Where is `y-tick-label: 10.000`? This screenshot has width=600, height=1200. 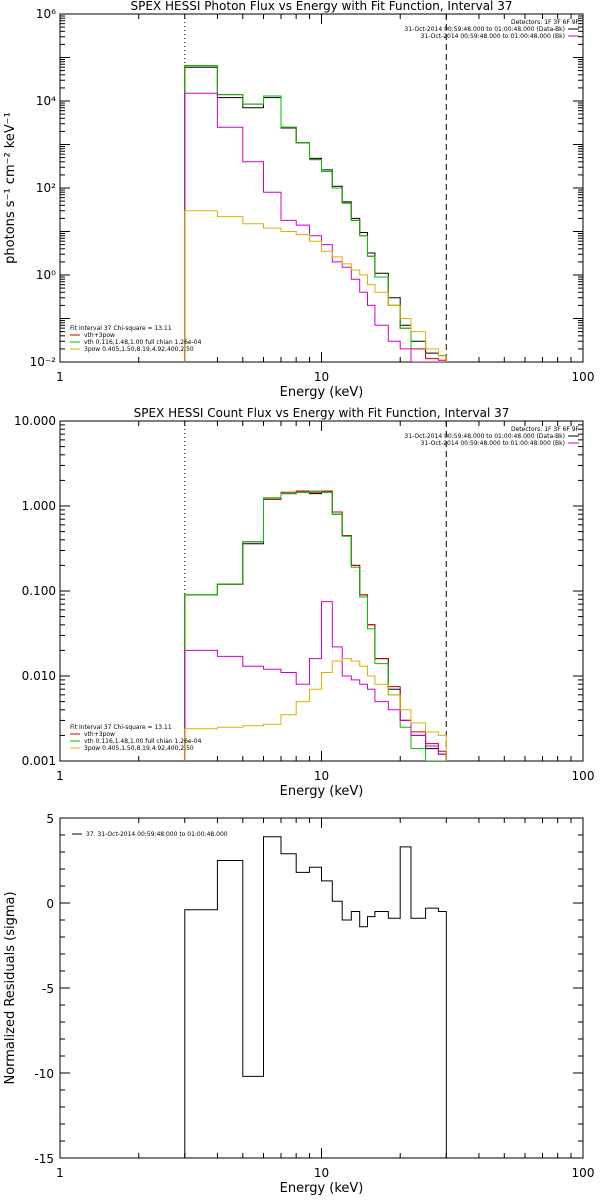 y-tick-label: 10.000 is located at coordinates (35, 421).